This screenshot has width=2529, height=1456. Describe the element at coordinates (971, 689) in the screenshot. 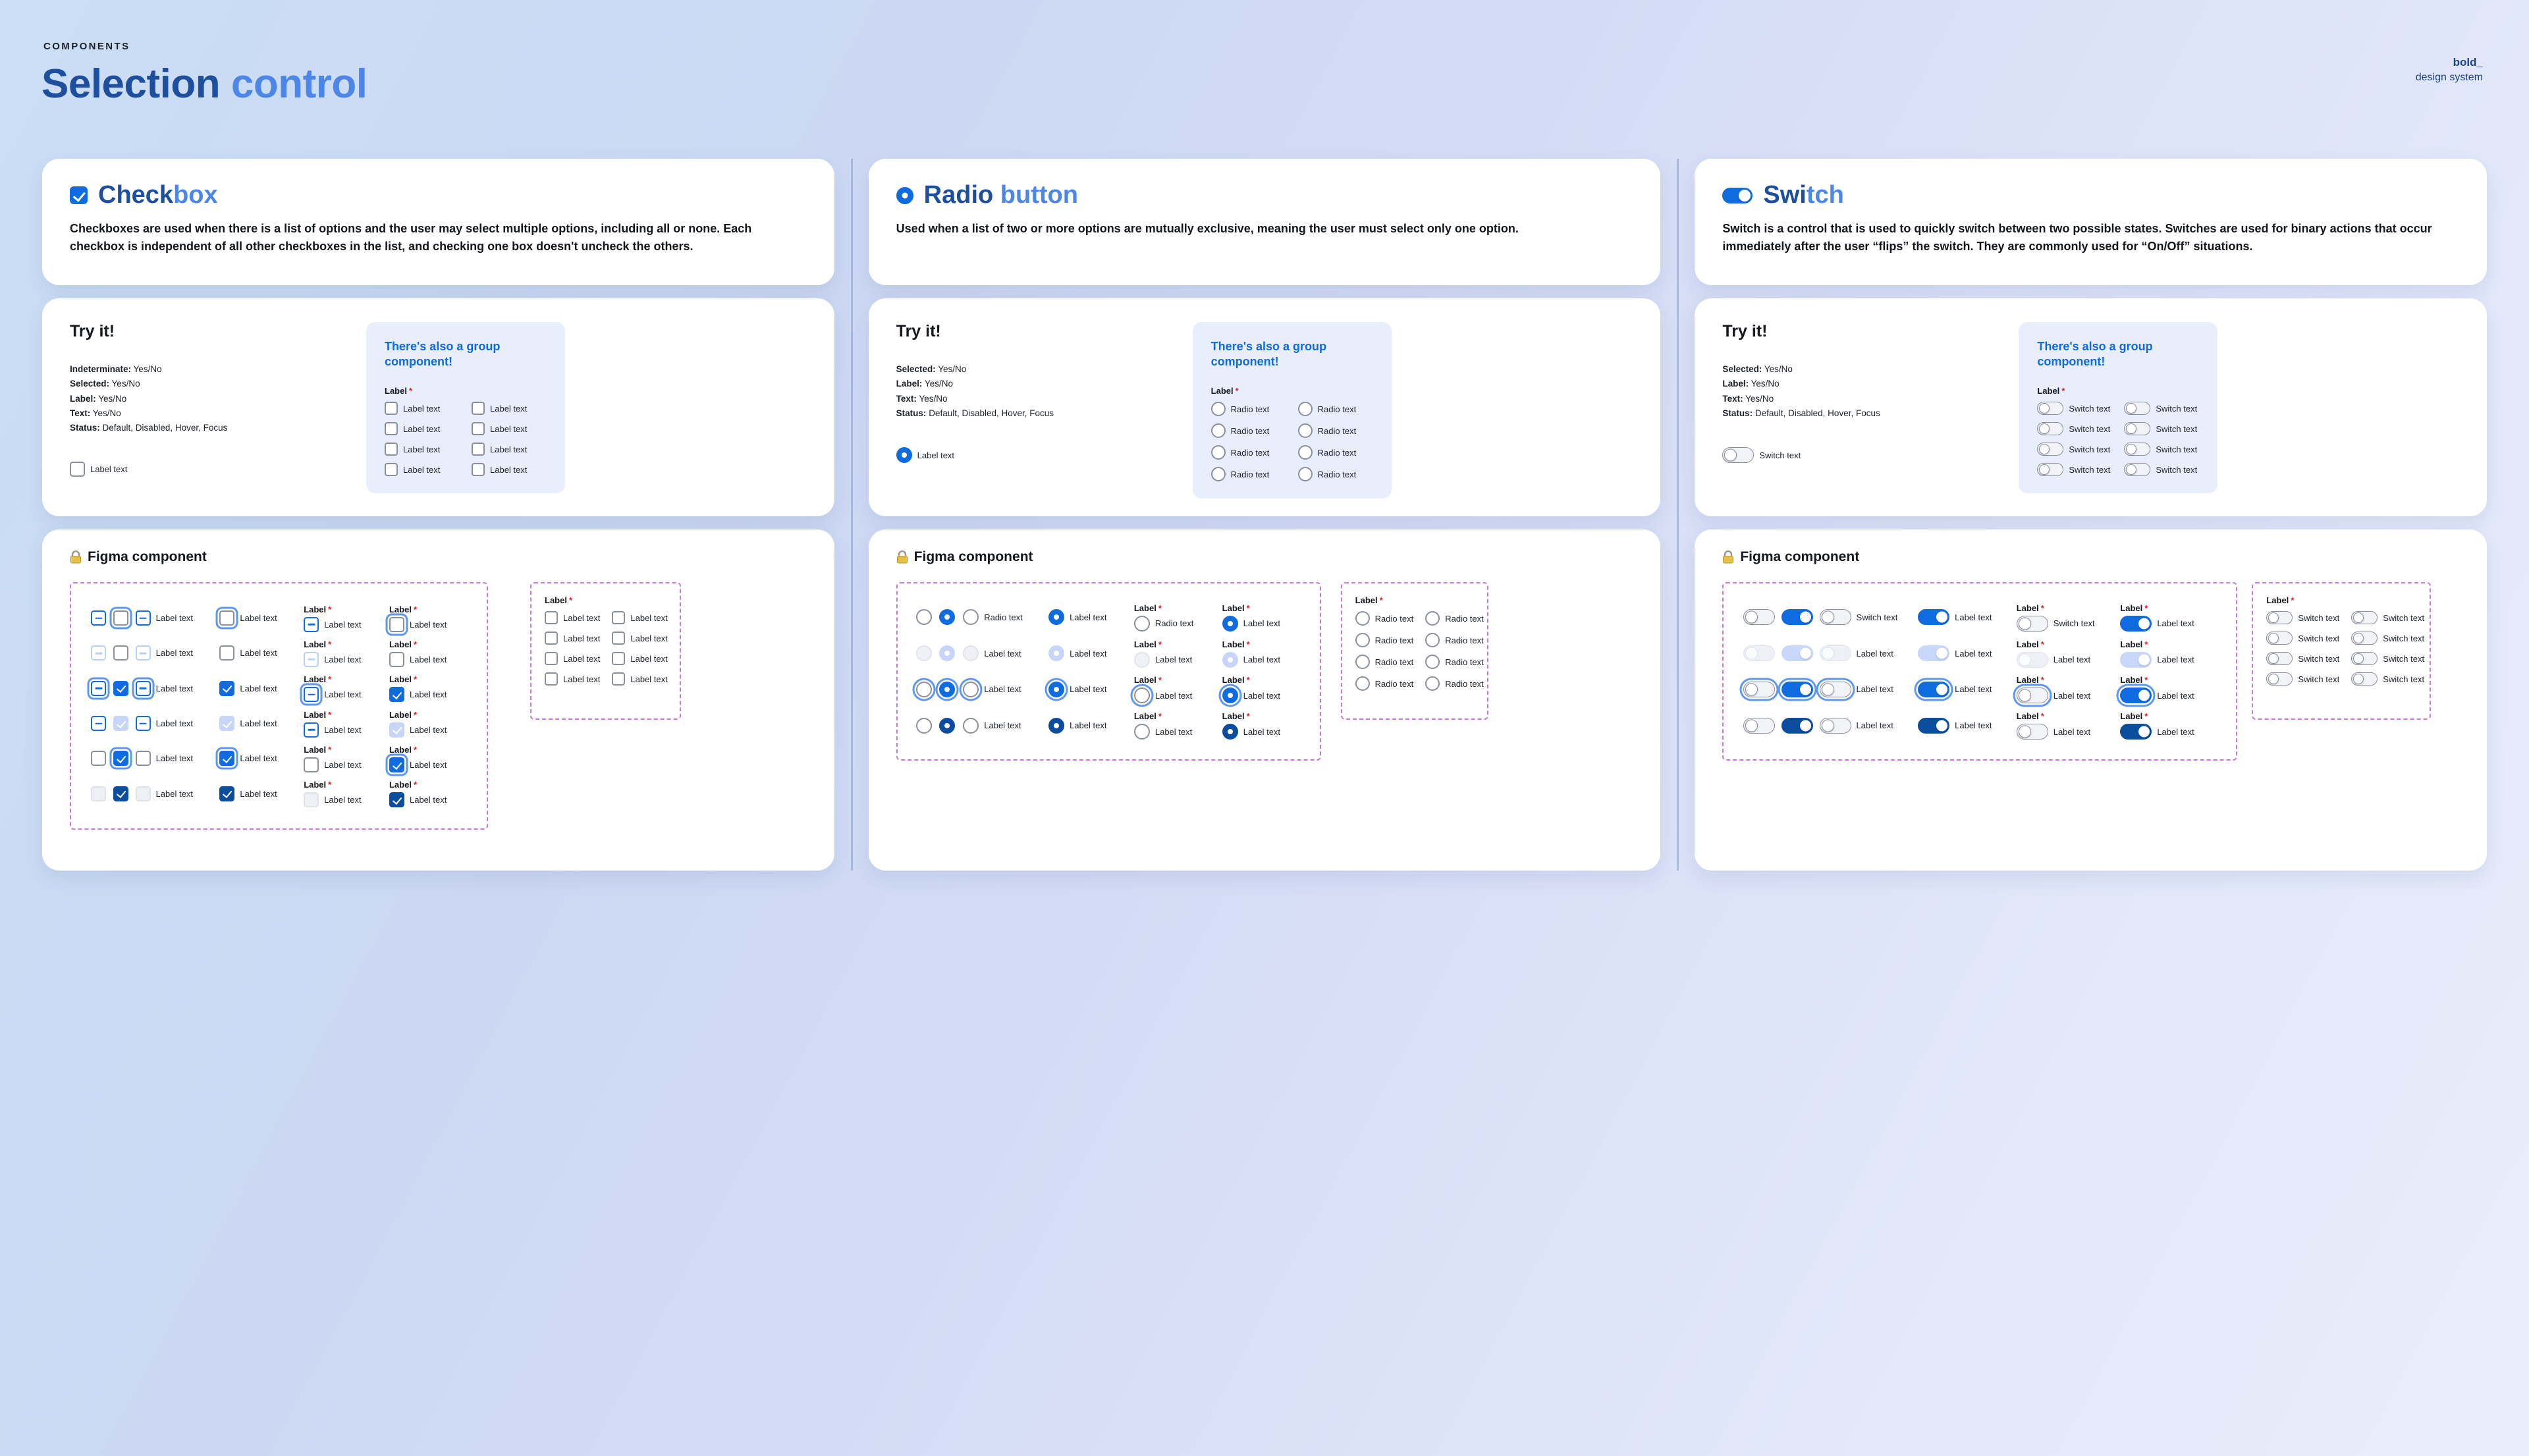

I see `radio-unchecked-focus` at that location.